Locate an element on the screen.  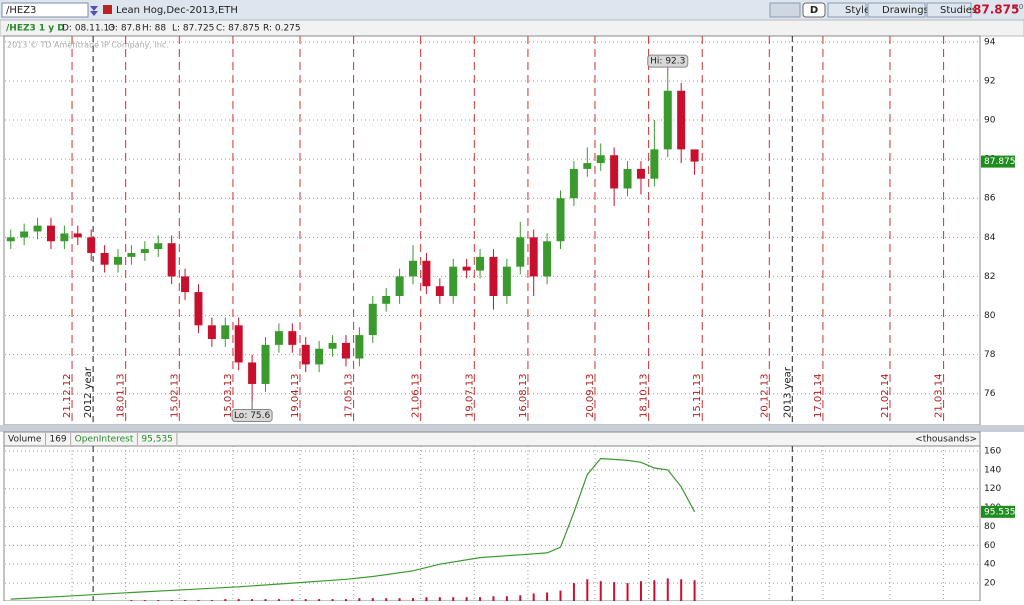
info-low: L: 87.725 is located at coordinates (193, 29).